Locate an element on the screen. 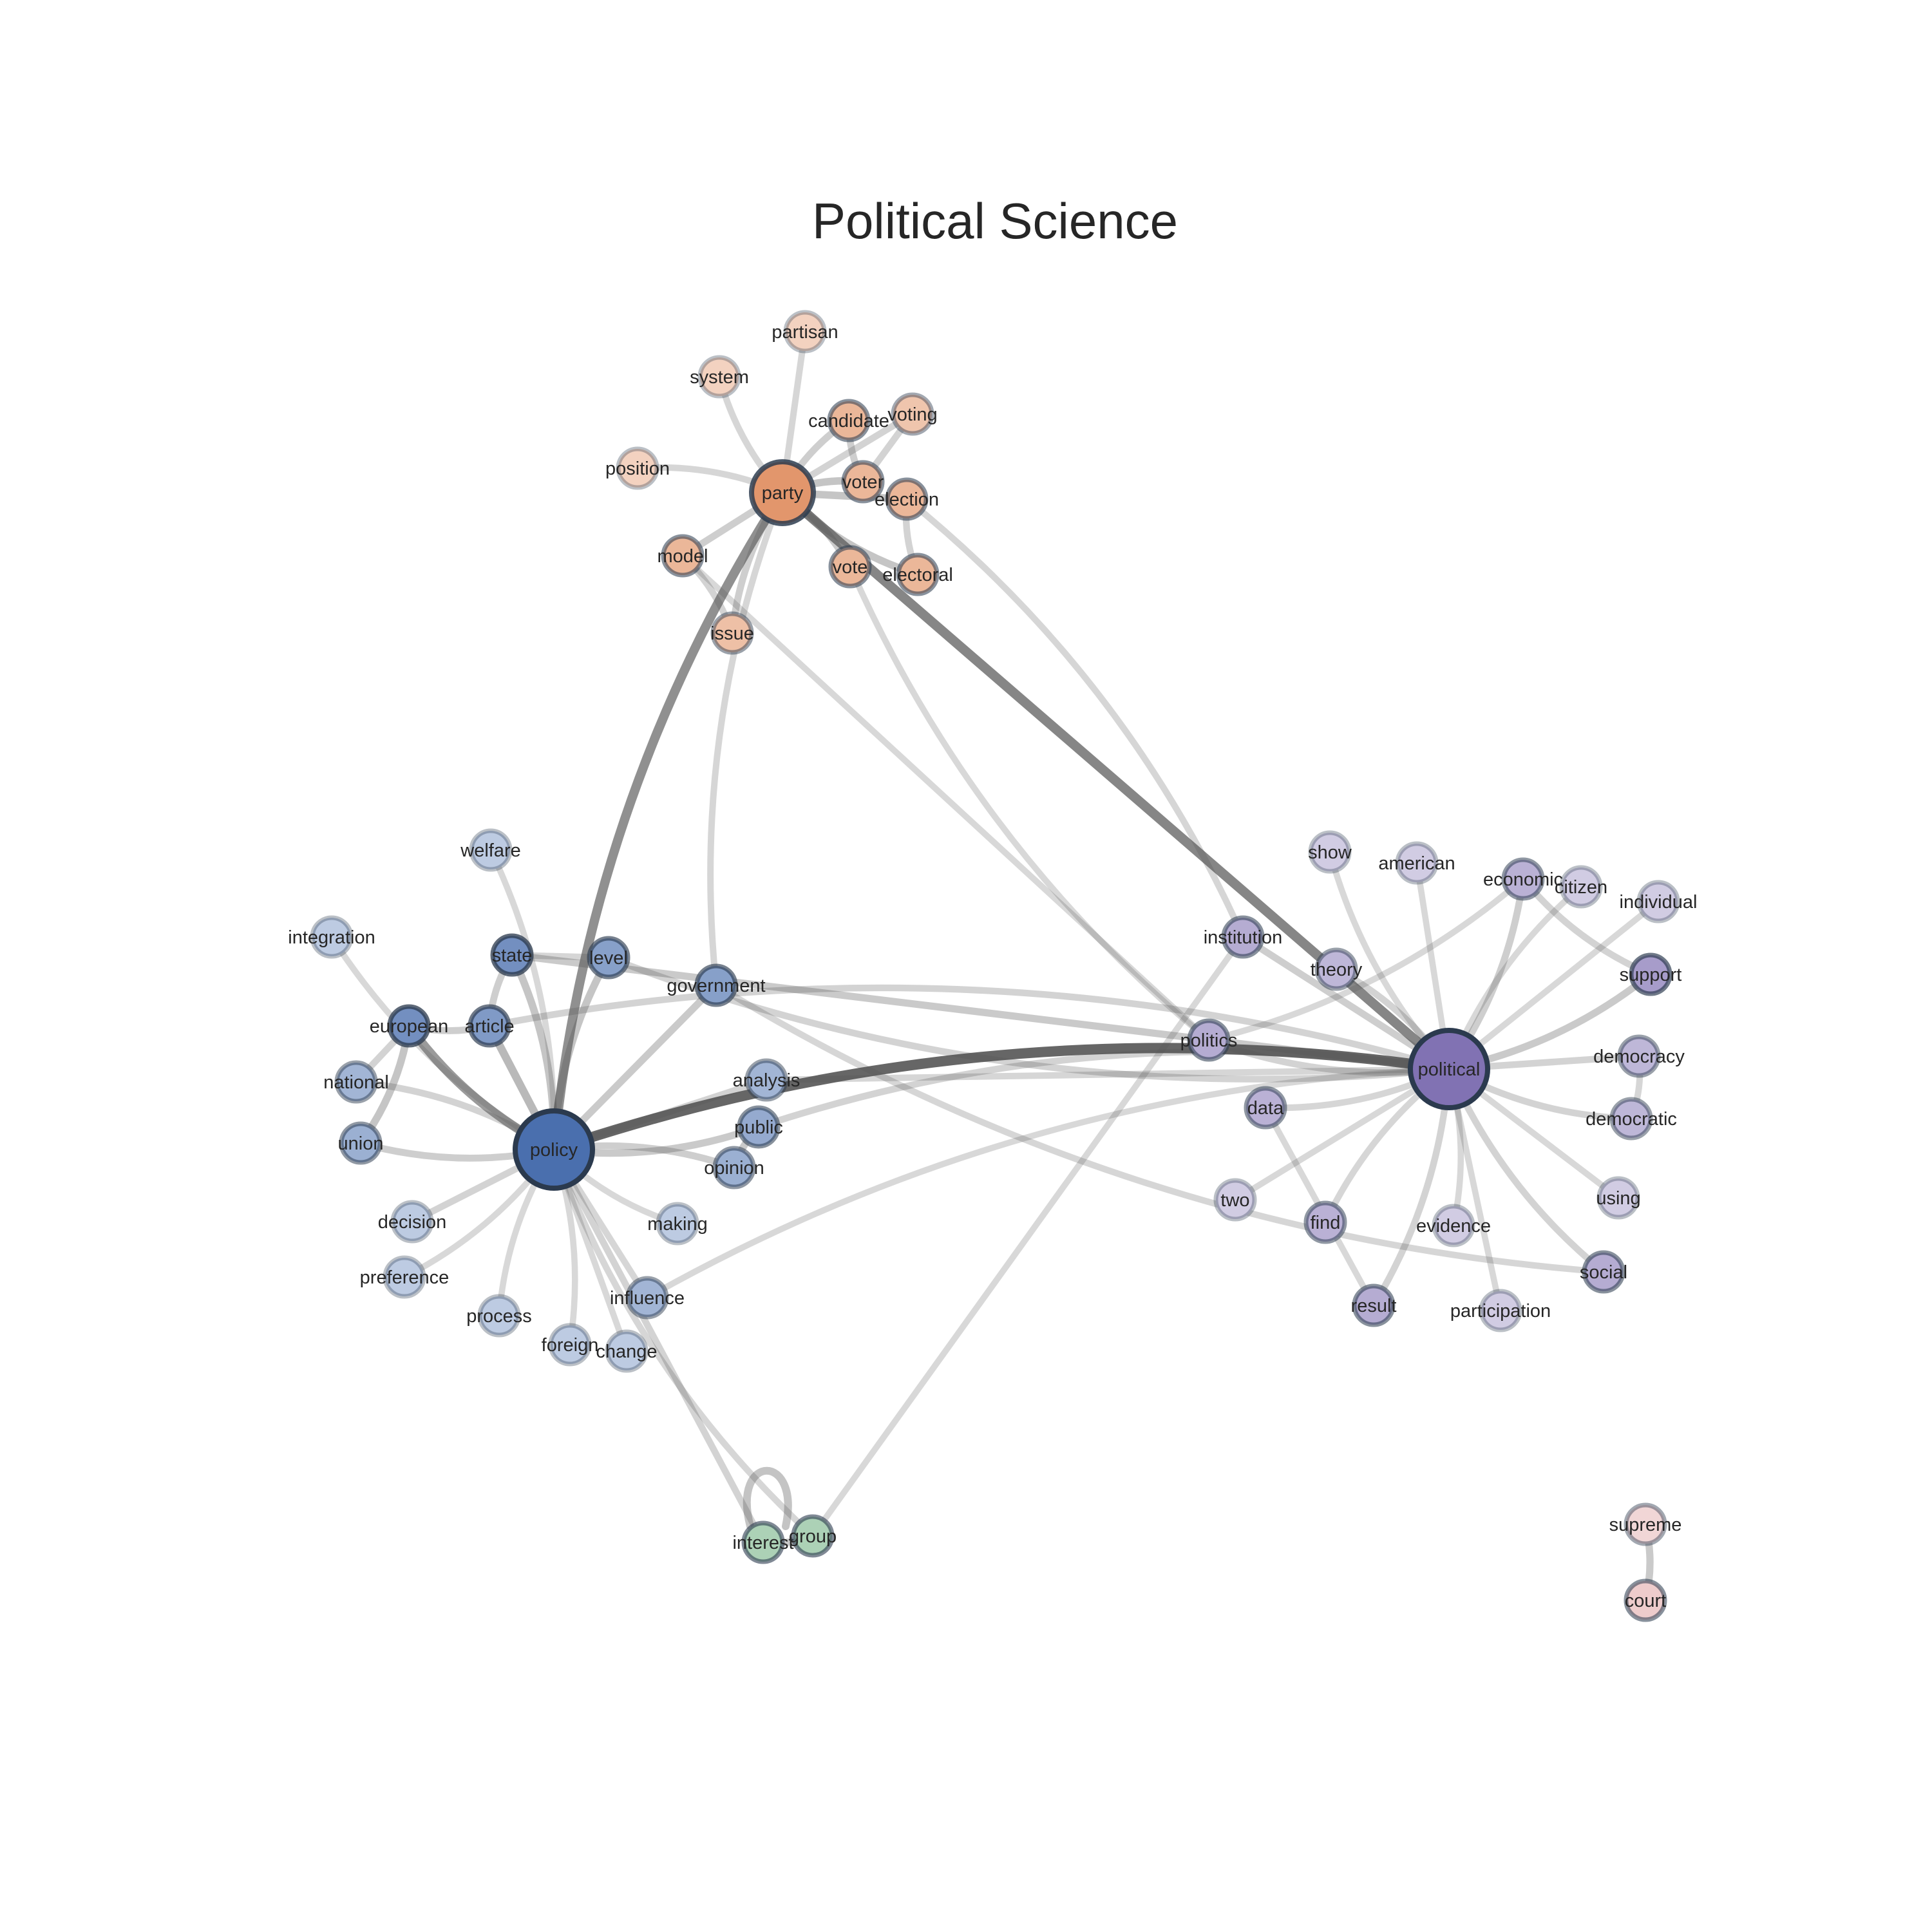 The image size is (1932, 1932). node-circle-two is located at coordinates (1235, 1200).